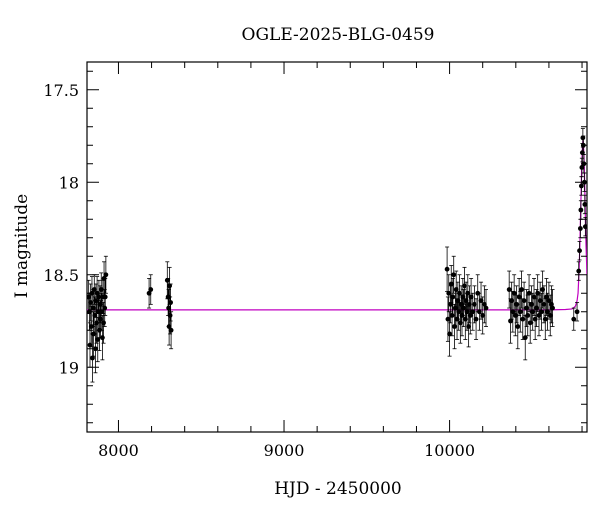 The height and width of the screenshot is (512, 600). Describe the element at coordinates (61, 90) in the screenshot. I see `y-tick-label: 17.5` at that location.